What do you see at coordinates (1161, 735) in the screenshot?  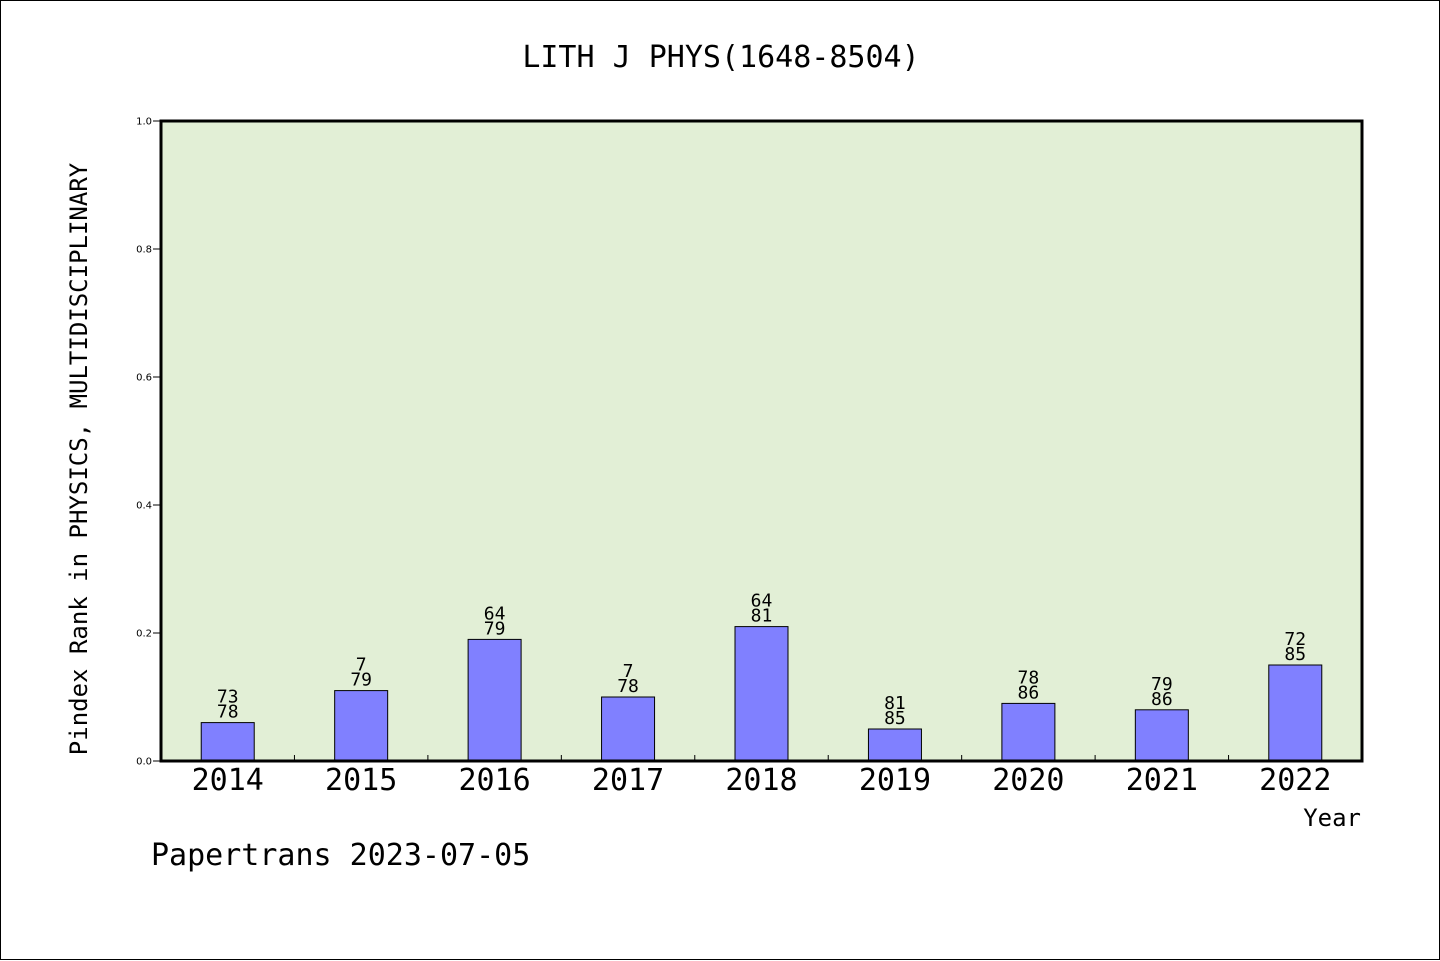 I see `bar-2021` at bounding box center [1161, 735].